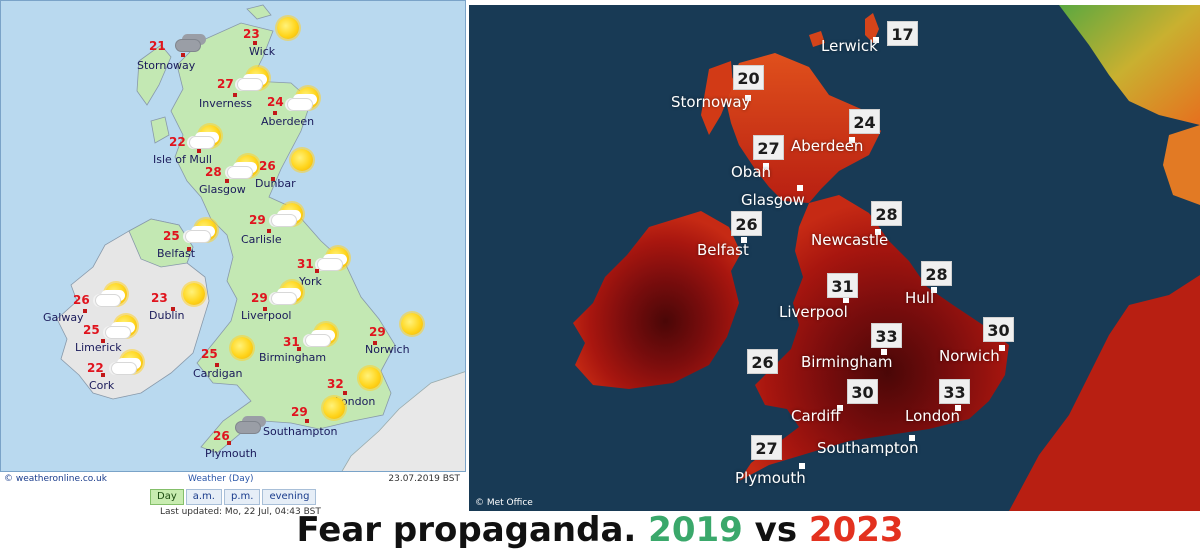  What do you see at coordinates (770, 478) in the screenshot?
I see `right-city-plymouth: Plymouth` at bounding box center [770, 478].